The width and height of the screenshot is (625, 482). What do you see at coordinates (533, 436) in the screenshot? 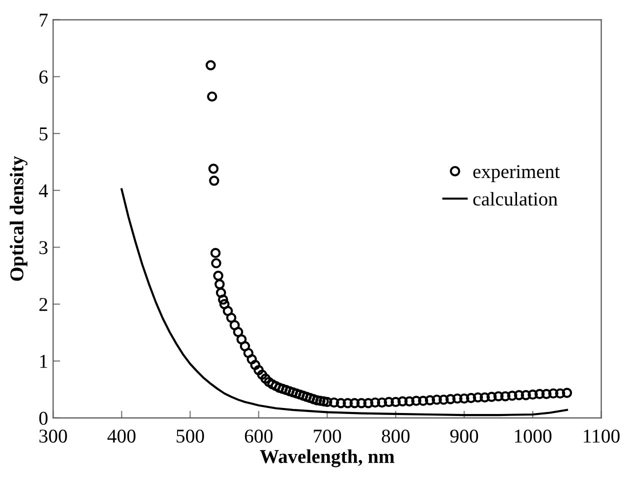
I see `x-tick-label: 1000` at bounding box center [533, 436].